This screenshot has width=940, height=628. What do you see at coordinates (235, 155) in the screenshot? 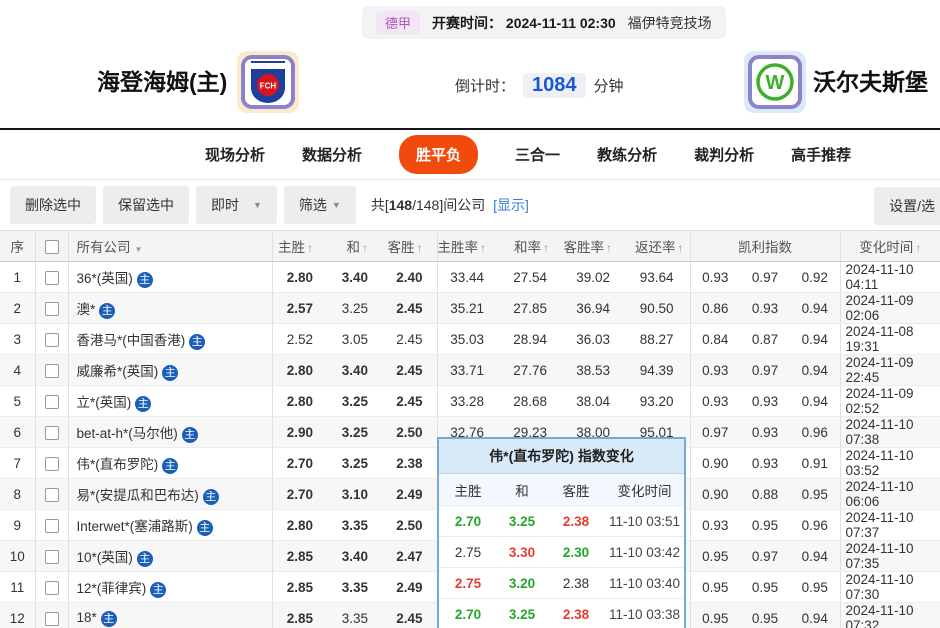
I see `tab-现场分析: 现场分析` at bounding box center [235, 155].